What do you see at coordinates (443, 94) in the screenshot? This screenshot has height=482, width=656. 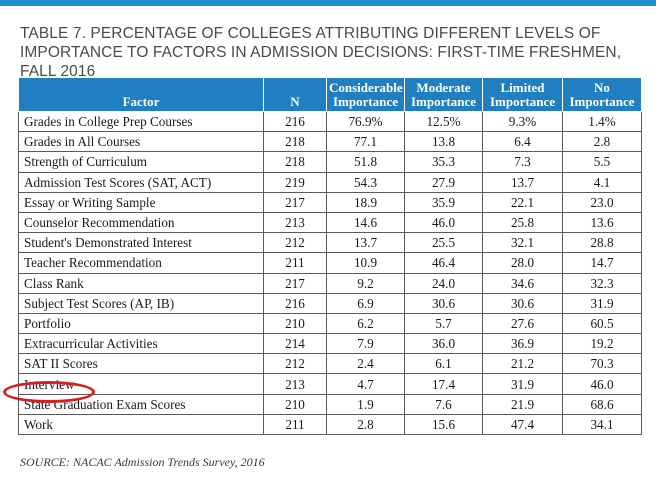 I see `header-moderate: Moderate Importance` at bounding box center [443, 94].